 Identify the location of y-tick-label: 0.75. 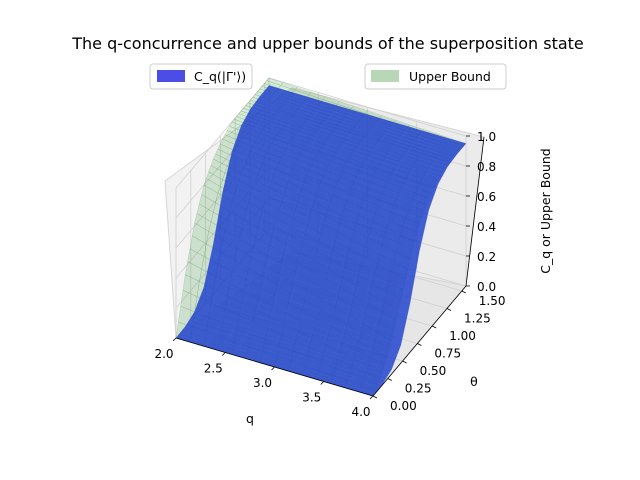
(447, 353).